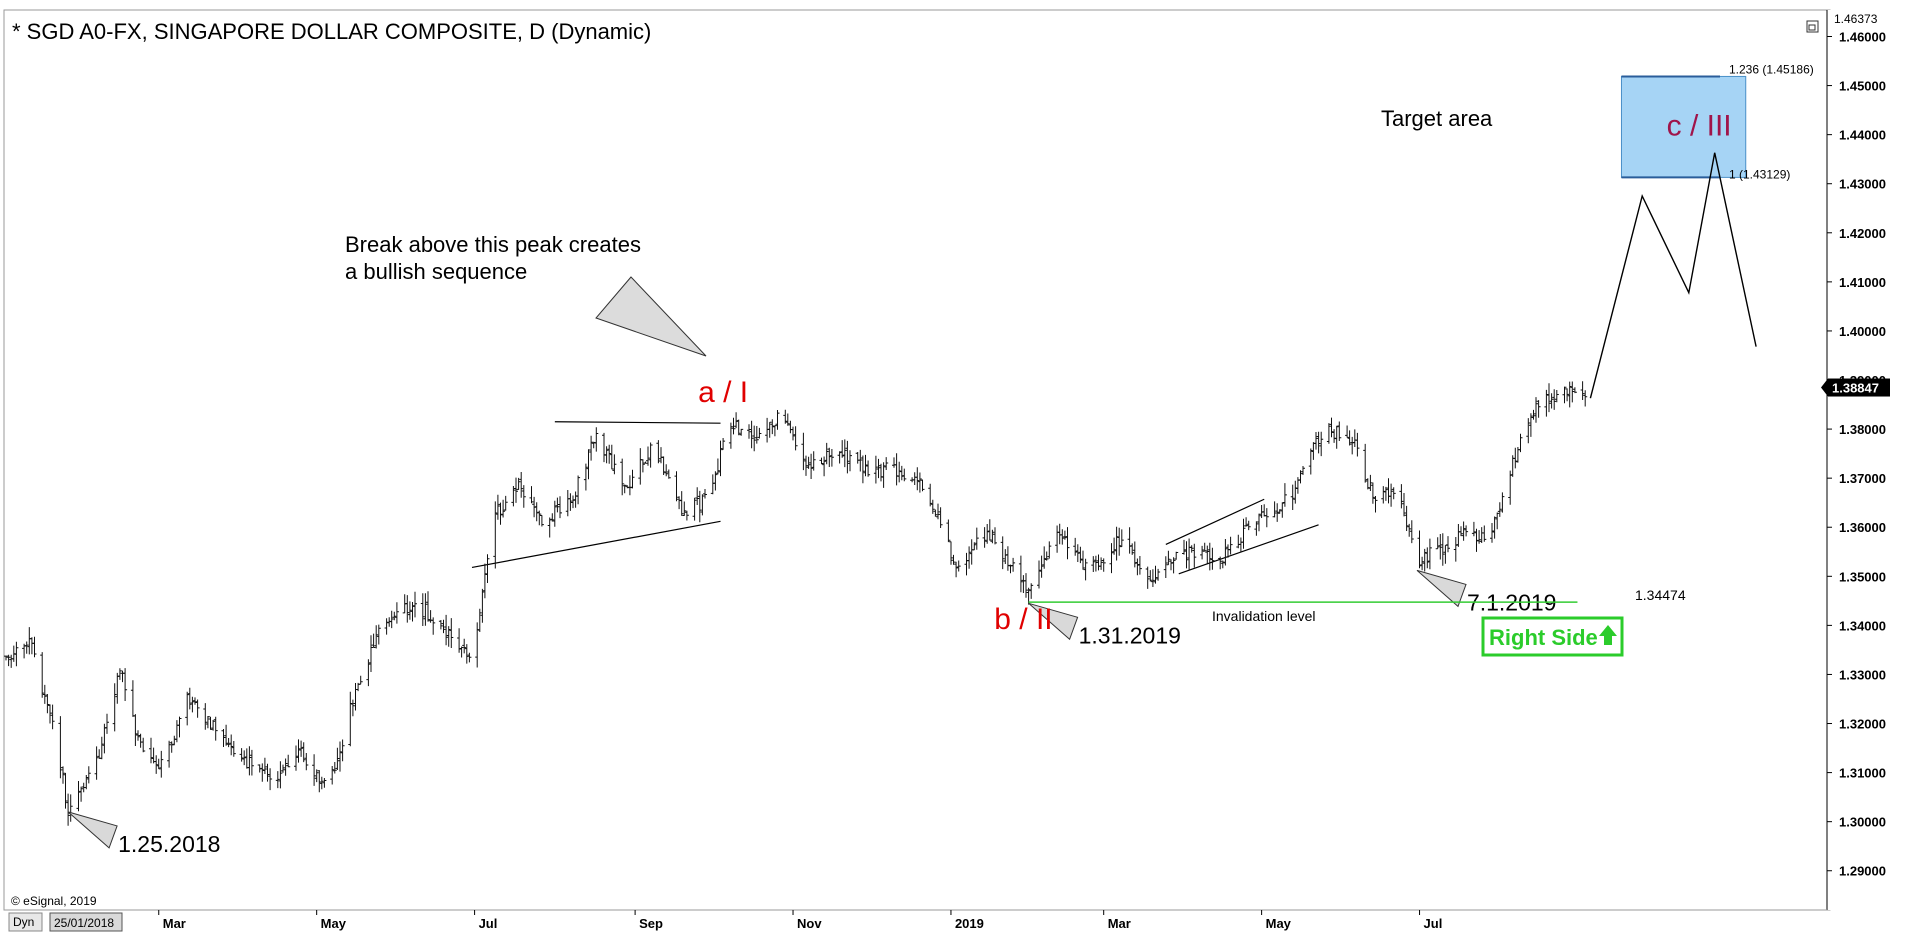  Describe the element at coordinates (1608, 635) in the screenshot. I see `up-arrow-icon` at that location.